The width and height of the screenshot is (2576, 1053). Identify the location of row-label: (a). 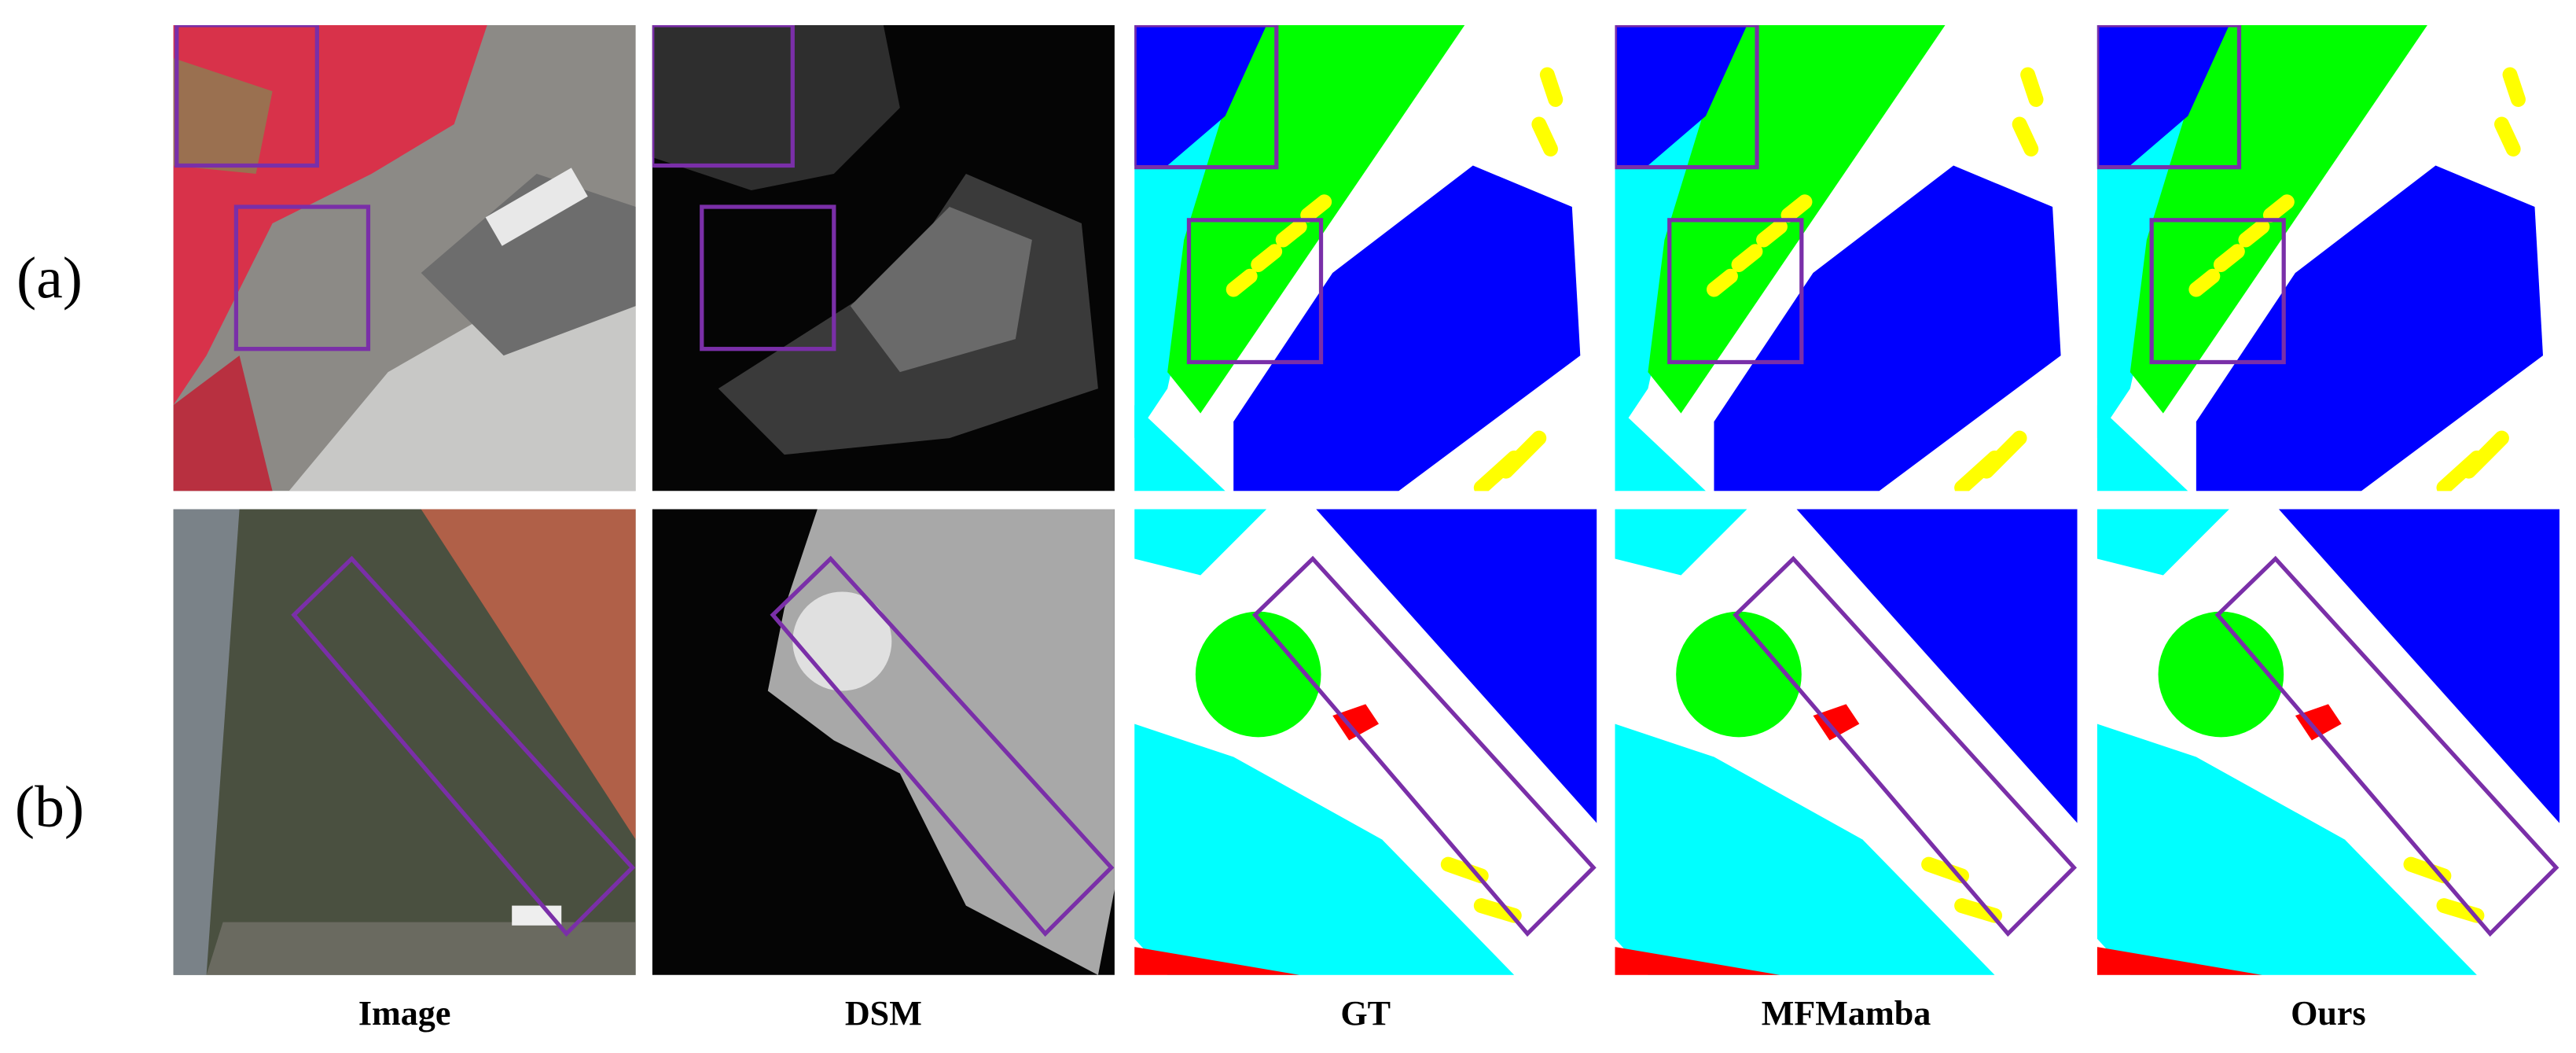
(50, 278).